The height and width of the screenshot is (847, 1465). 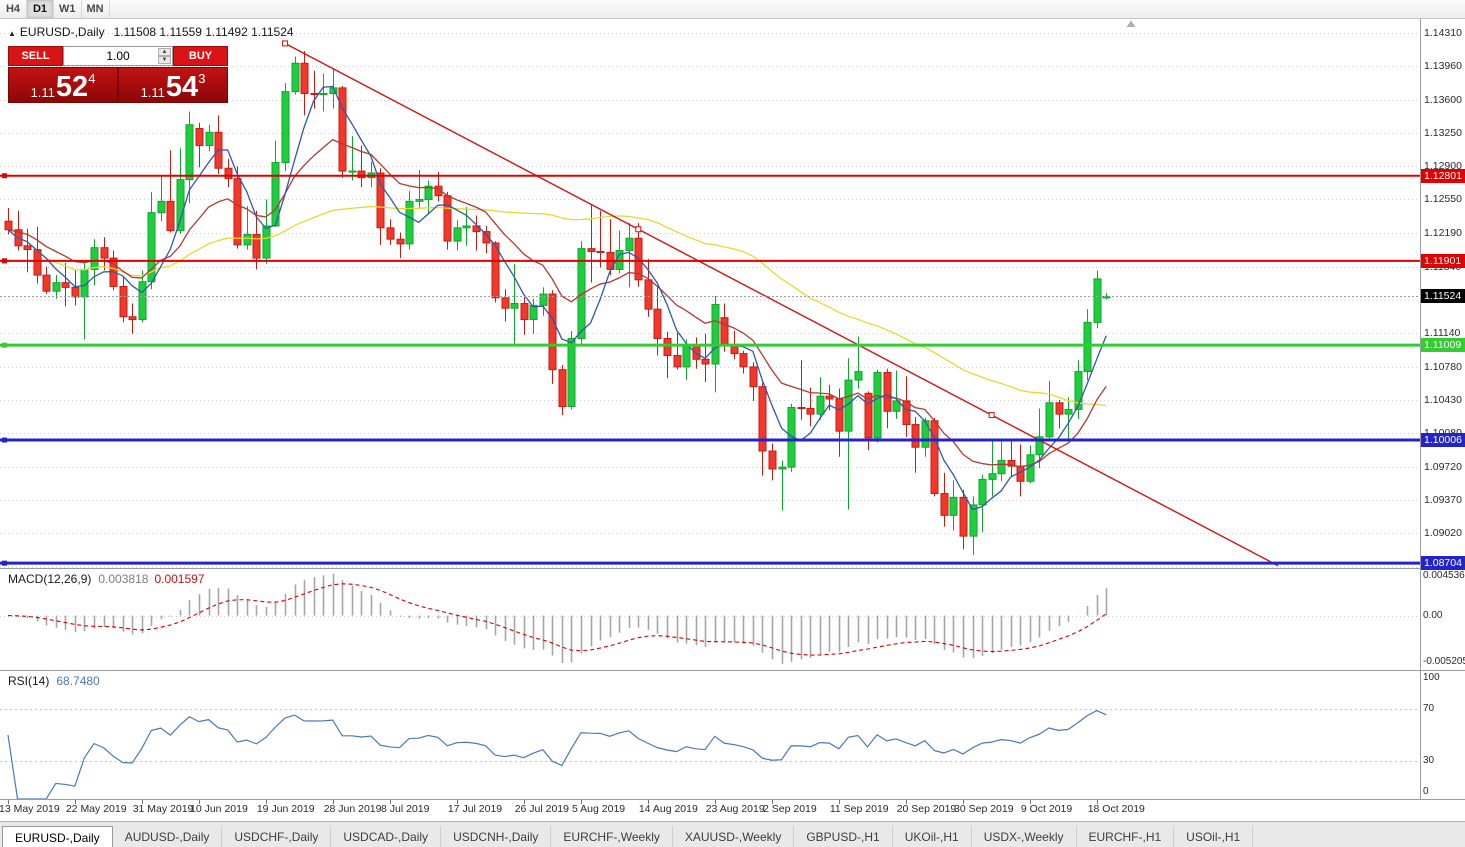 What do you see at coordinates (164, 60) in the screenshot?
I see `volume-decrease-button: ▼` at bounding box center [164, 60].